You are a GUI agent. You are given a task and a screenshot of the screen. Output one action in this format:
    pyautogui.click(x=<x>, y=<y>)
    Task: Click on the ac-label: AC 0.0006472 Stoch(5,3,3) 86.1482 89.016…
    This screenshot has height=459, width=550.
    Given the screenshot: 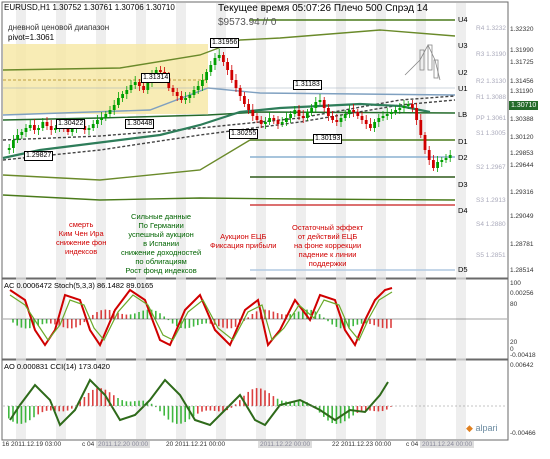 What is the action you would take?
    pyautogui.click(x=79, y=285)
    